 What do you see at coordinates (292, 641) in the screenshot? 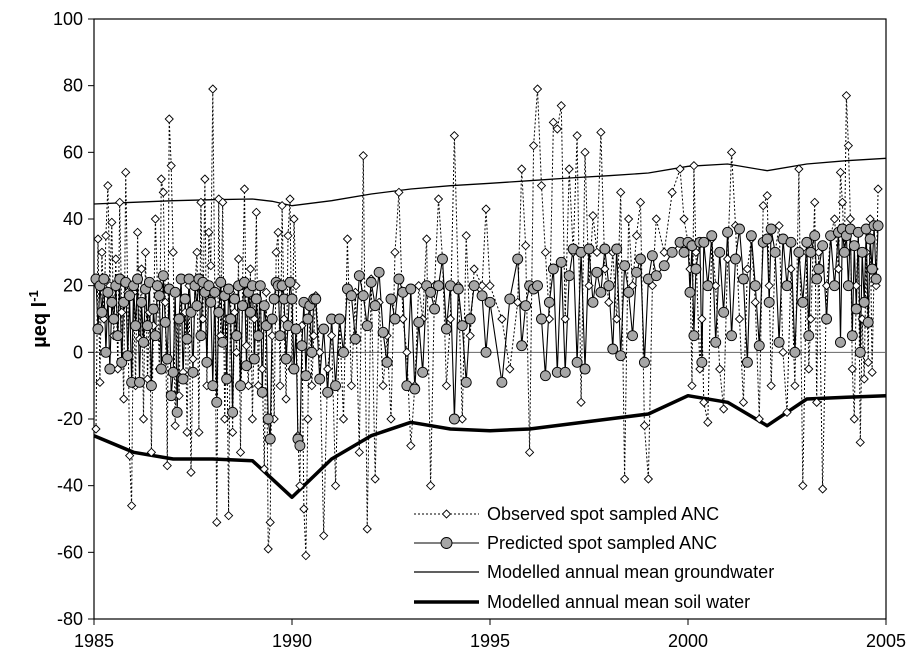
I see `x-tick-label: 1990` at bounding box center [292, 641].